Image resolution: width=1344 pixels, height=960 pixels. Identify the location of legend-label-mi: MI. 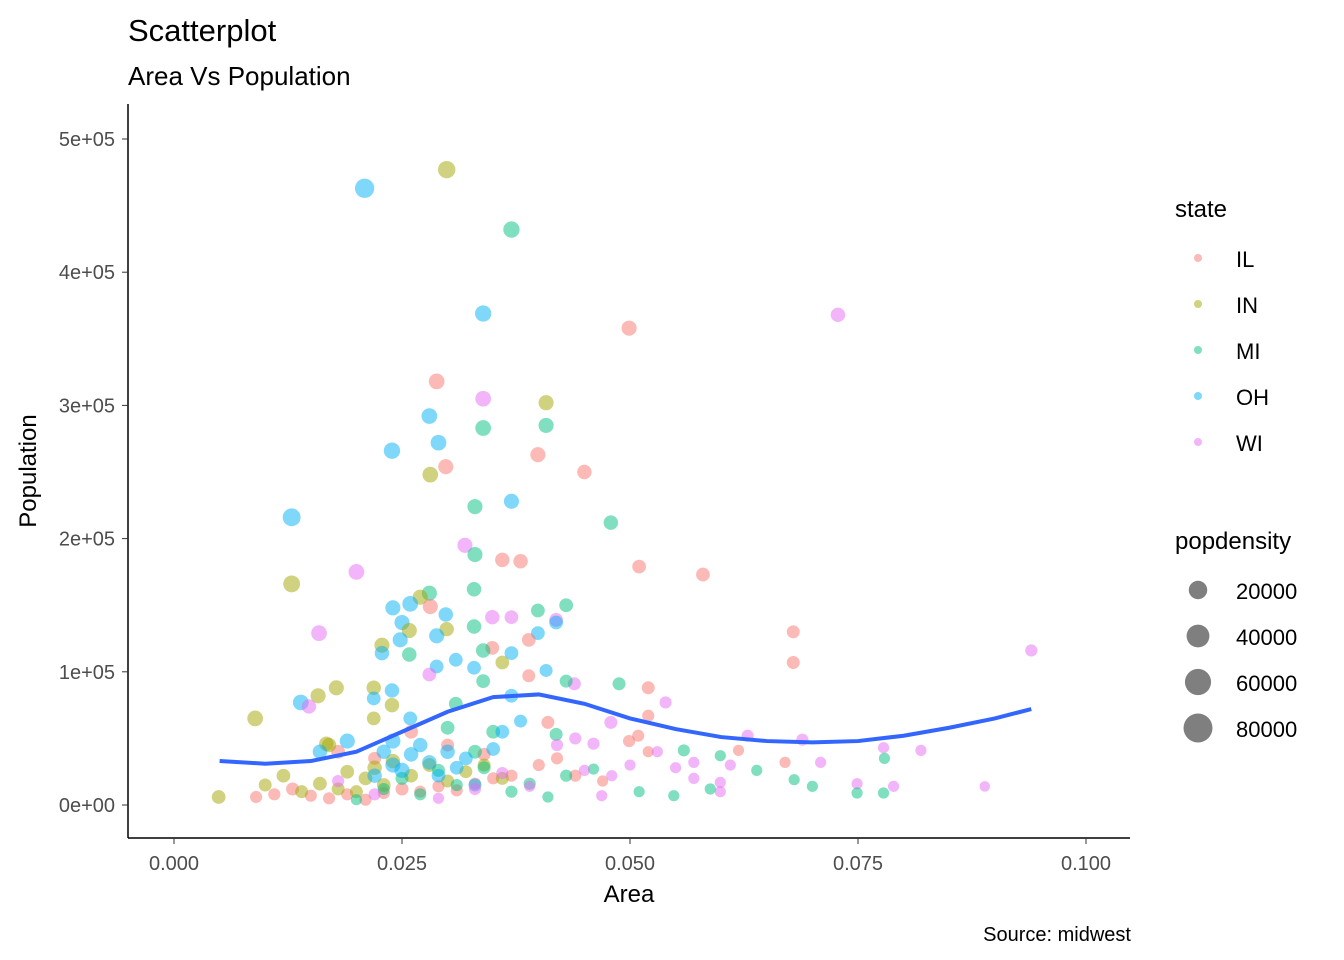
(1248, 351).